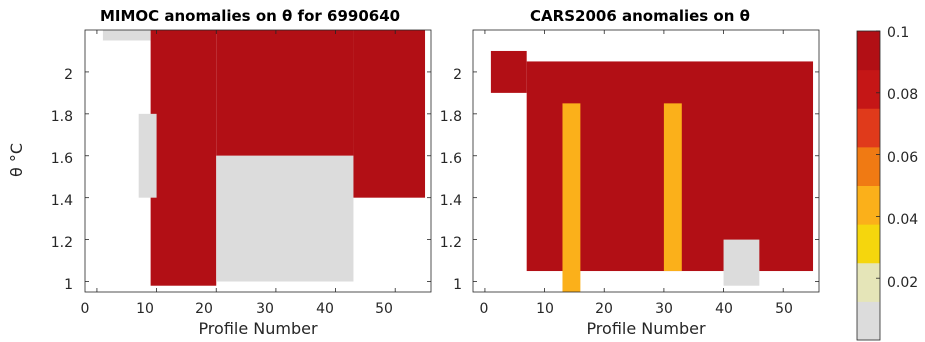  What do you see at coordinates (451, 117) in the screenshot?
I see `cars2006-ytick-1-8: 1.8` at bounding box center [451, 117].